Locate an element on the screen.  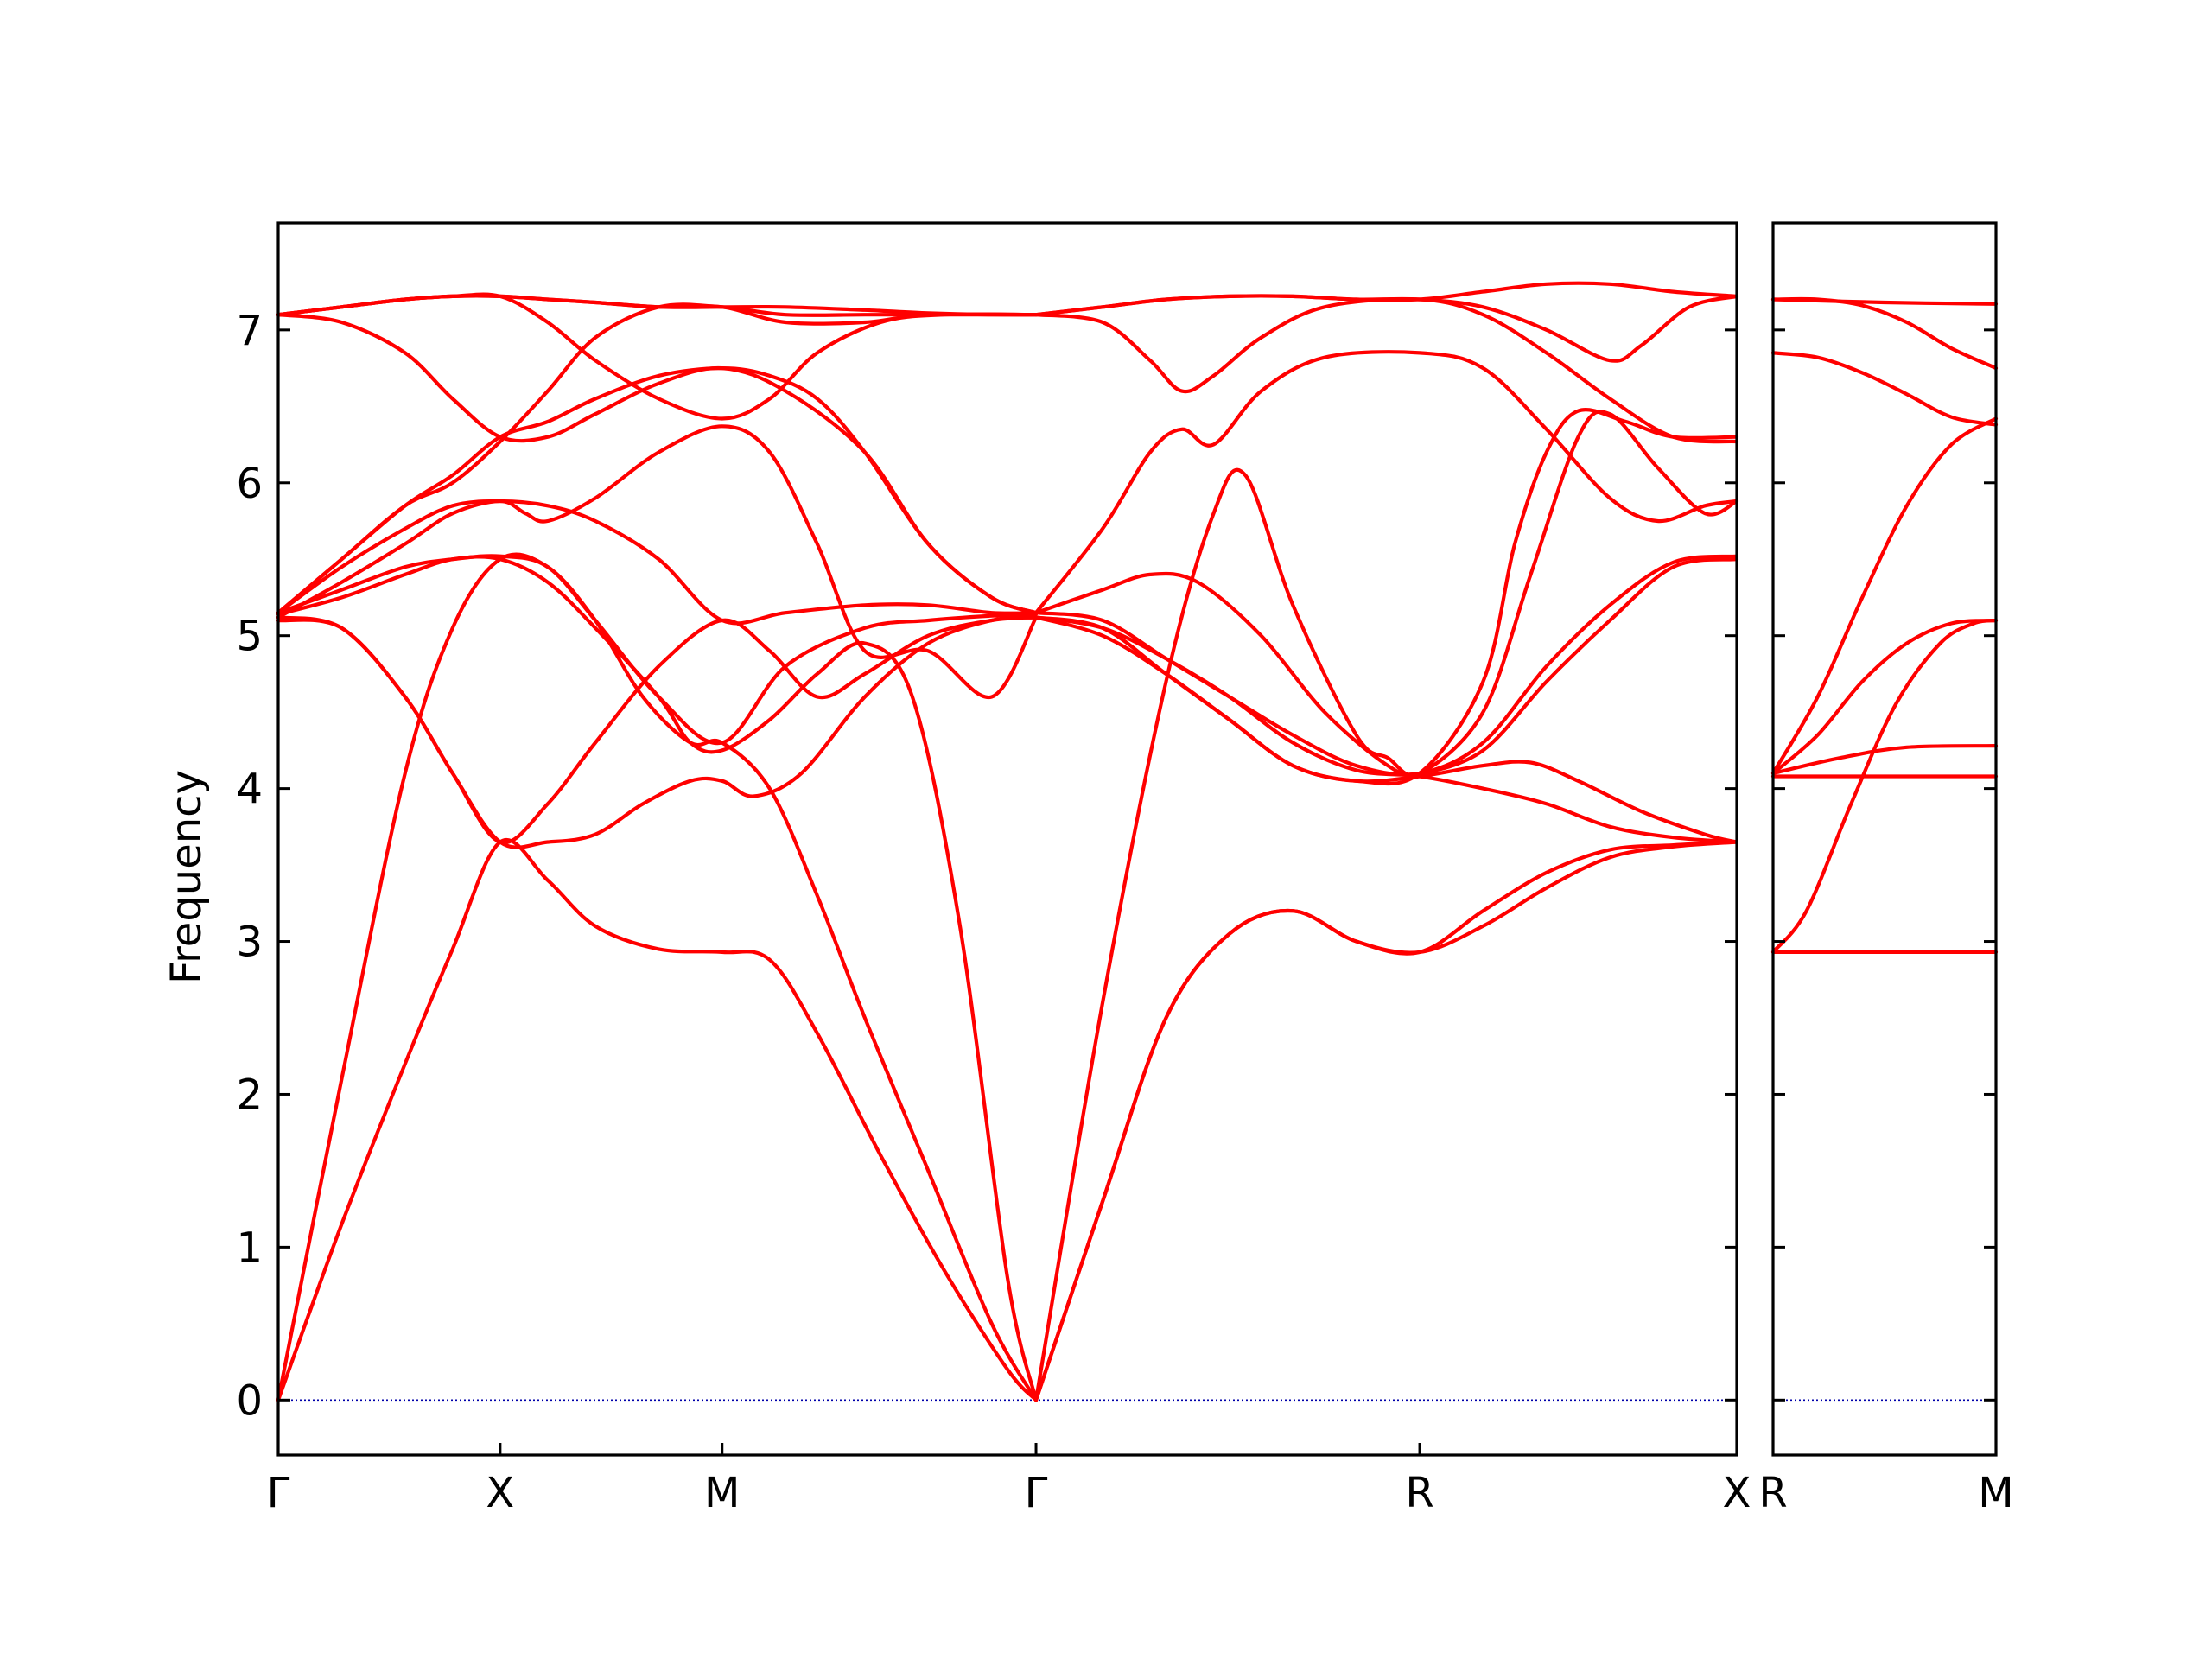
y-tick-label: 7 is located at coordinates (249, 331).